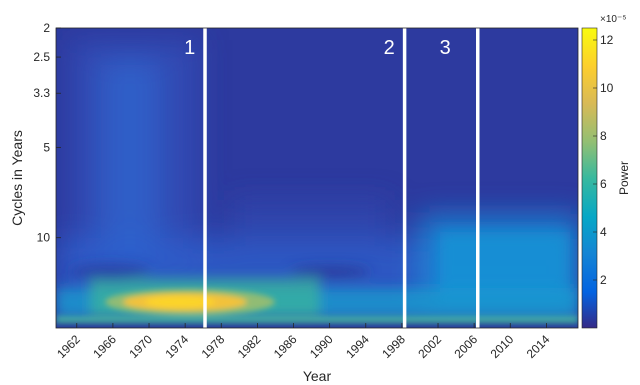 The height and width of the screenshot is (385, 640). What do you see at coordinates (624, 178) in the screenshot?
I see `colorbar-label: Power` at bounding box center [624, 178].